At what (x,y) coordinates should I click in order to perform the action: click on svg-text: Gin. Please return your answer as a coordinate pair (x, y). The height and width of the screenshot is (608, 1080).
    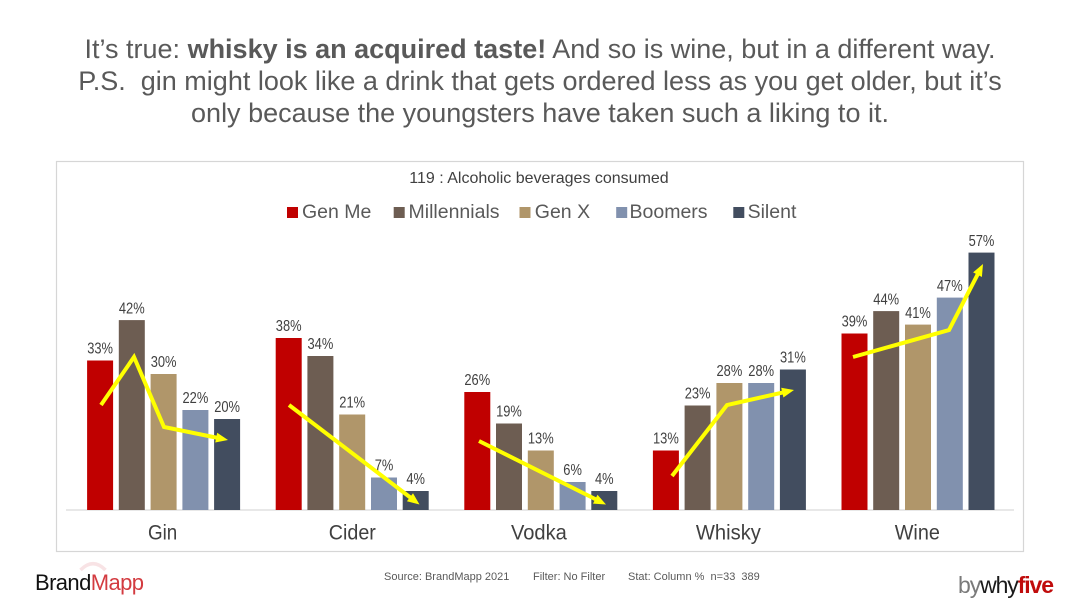
    Looking at the image, I should click on (162, 533).